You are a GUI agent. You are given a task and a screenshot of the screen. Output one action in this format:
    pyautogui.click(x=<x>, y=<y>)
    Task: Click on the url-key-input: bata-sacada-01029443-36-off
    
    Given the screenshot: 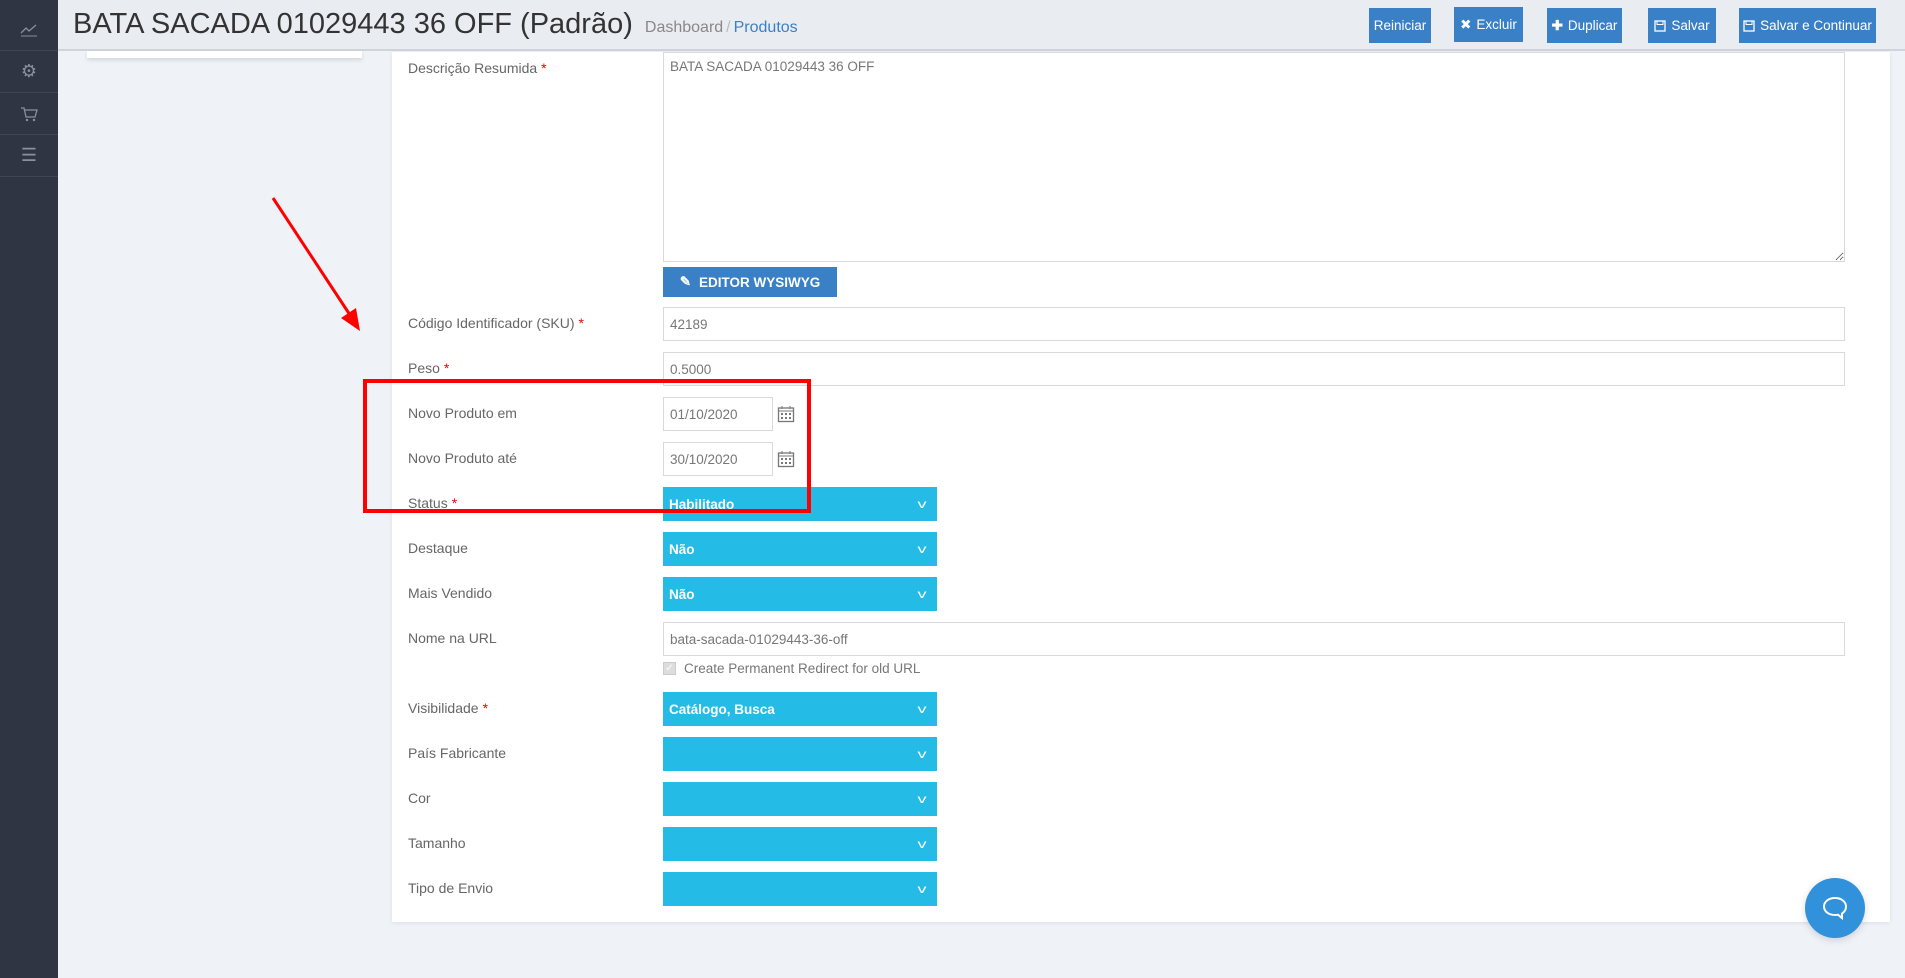 What is the action you would take?
    pyautogui.click(x=1254, y=639)
    